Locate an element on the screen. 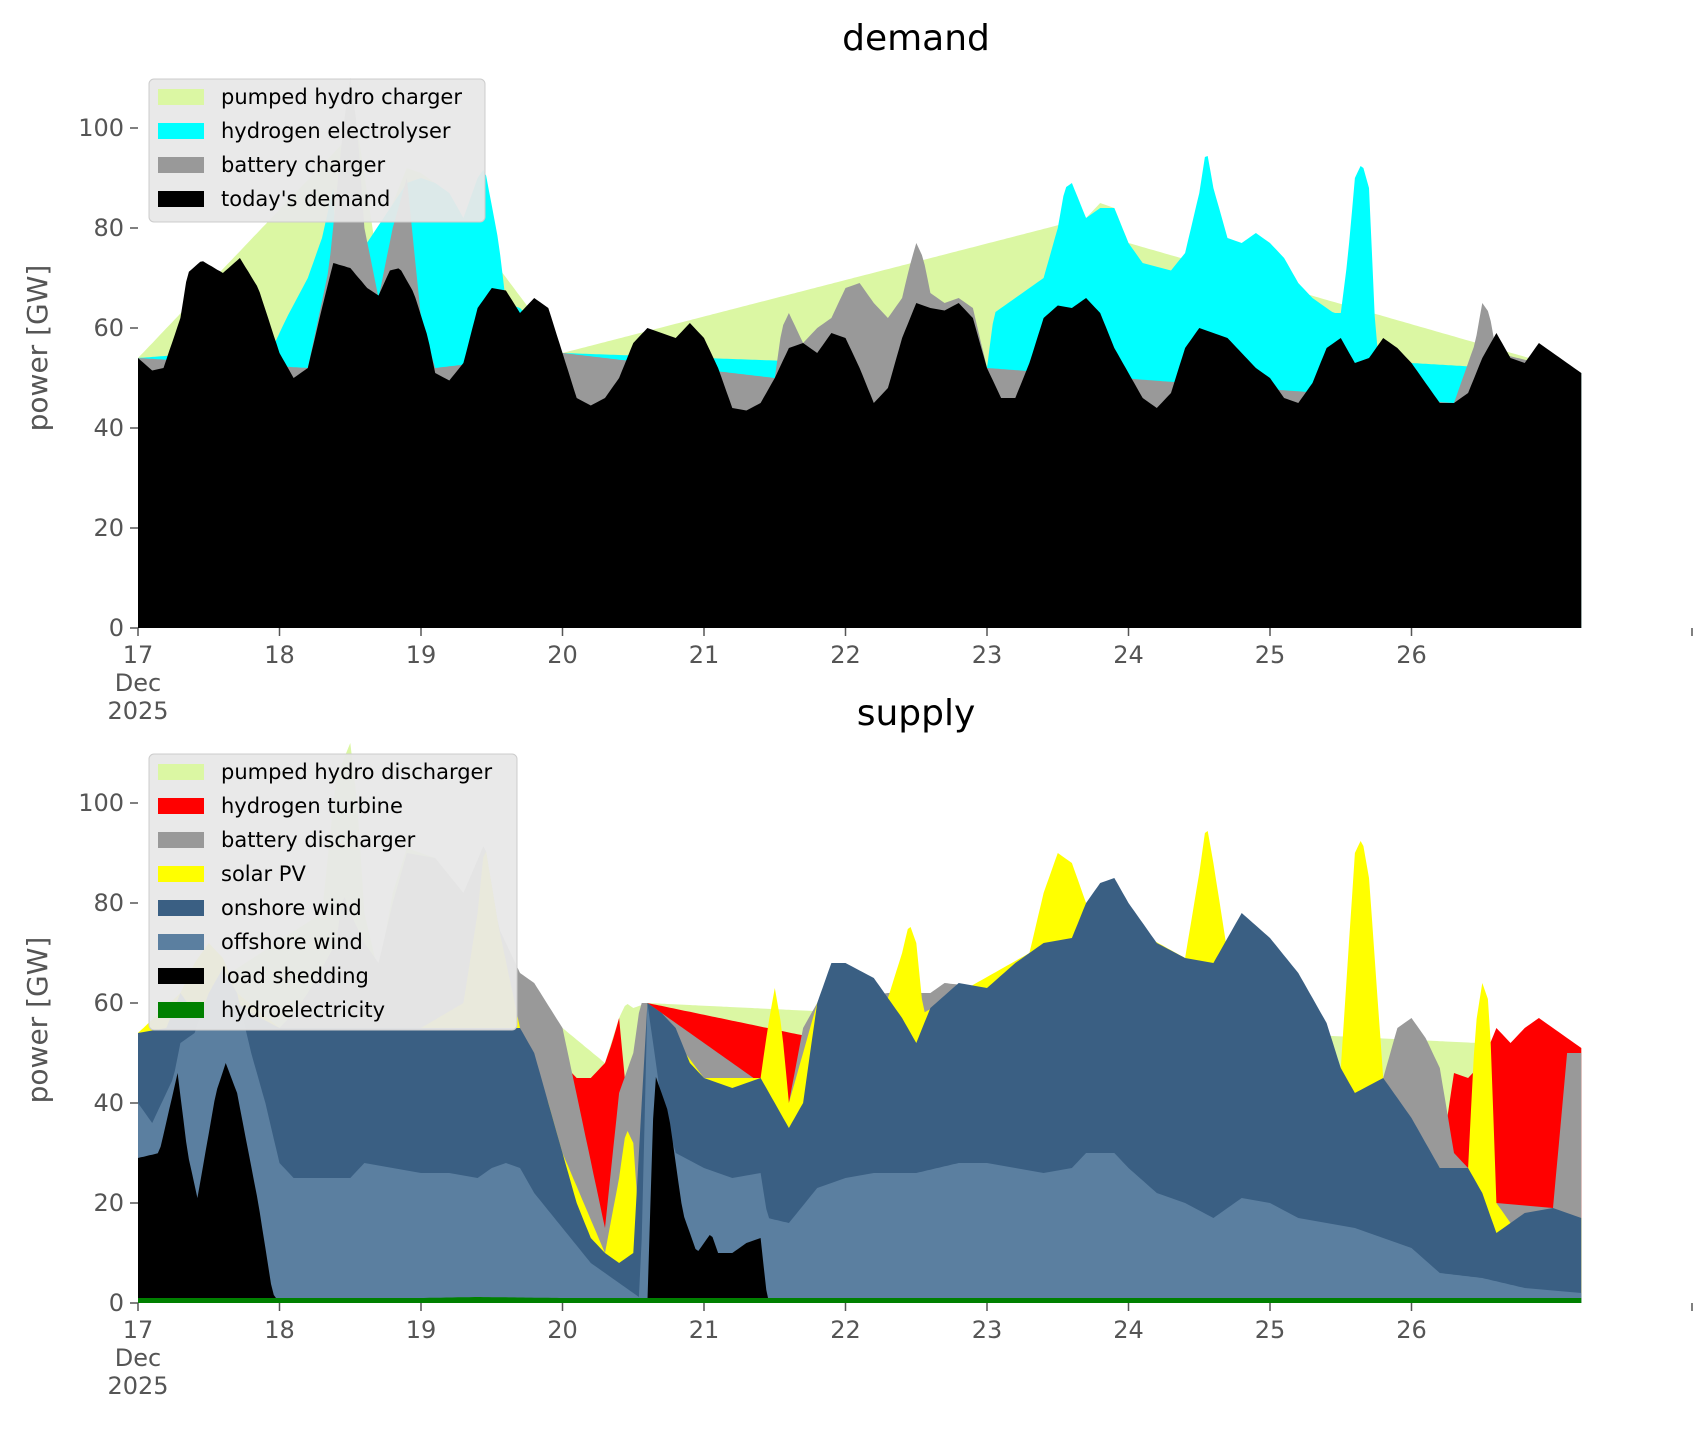 The image size is (1706, 1431). supply-y-axis-label: power [GW] is located at coordinates (37, 1020).